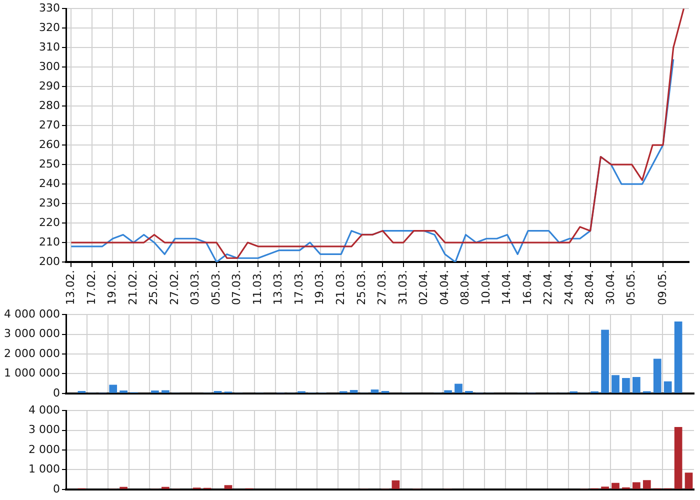 The width and height of the screenshot is (700, 500). I want to click on y-tick-label: 290, so click(49, 85).